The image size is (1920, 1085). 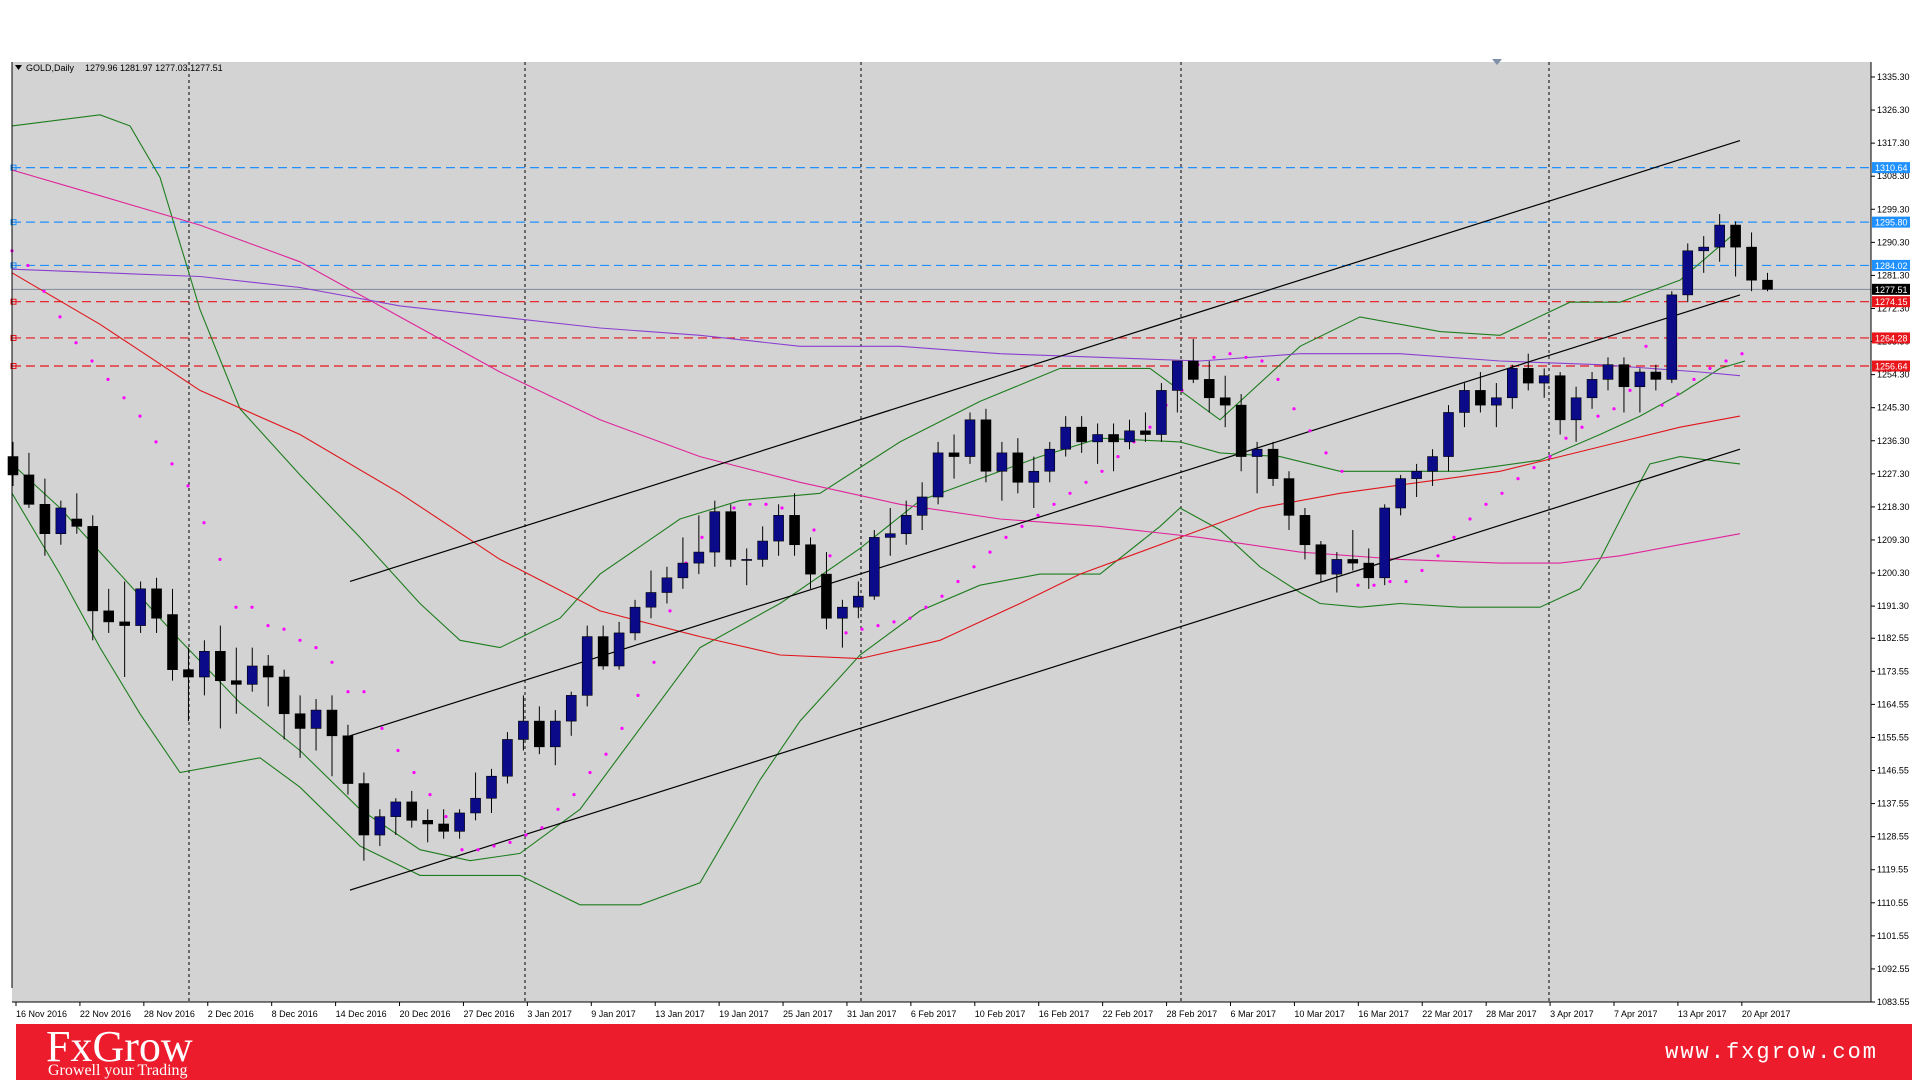 I want to click on price-tick-label: 1326.30, so click(x=1893, y=110).